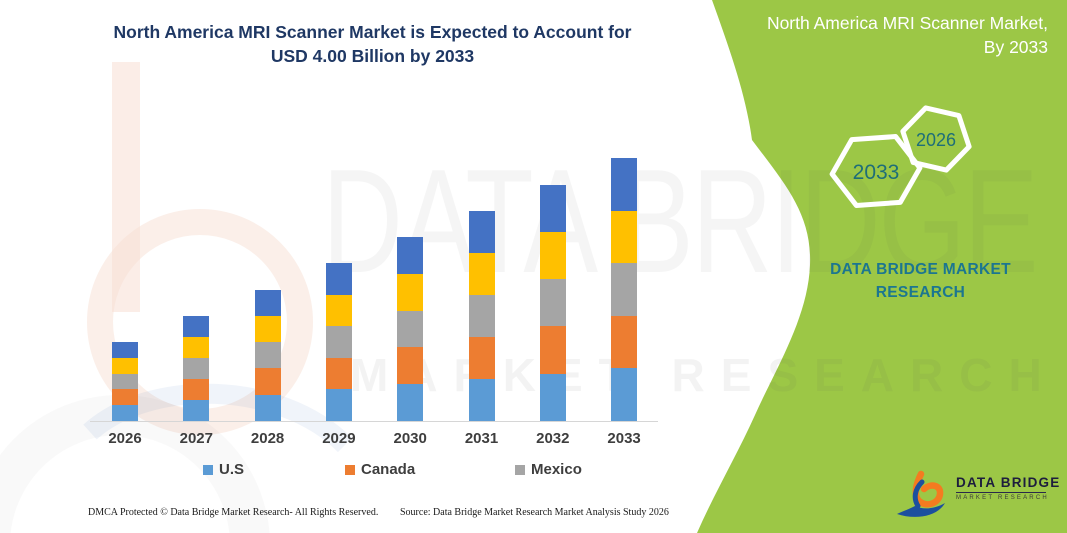 Image resolution: width=1067 pixels, height=533 pixels. I want to click on bar-2028, so click(267, 355).